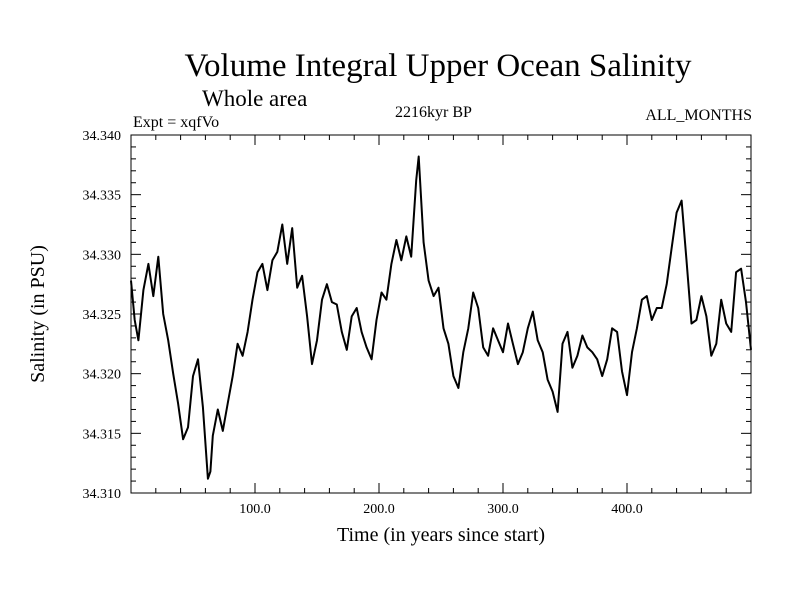 The height and width of the screenshot is (600, 800). Describe the element at coordinates (503, 509) in the screenshot. I see `x-tick-label: 300.0` at that location.